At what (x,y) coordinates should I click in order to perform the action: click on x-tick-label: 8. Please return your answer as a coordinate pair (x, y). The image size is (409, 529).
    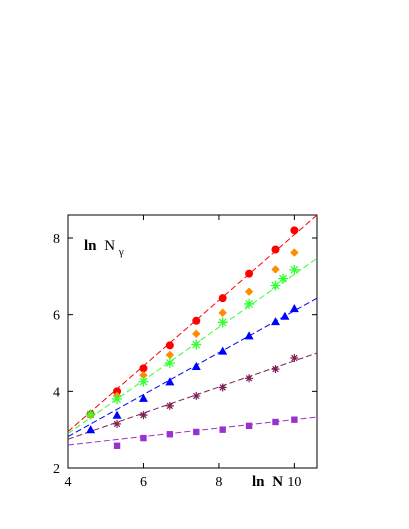
    Looking at the image, I should click on (218, 482).